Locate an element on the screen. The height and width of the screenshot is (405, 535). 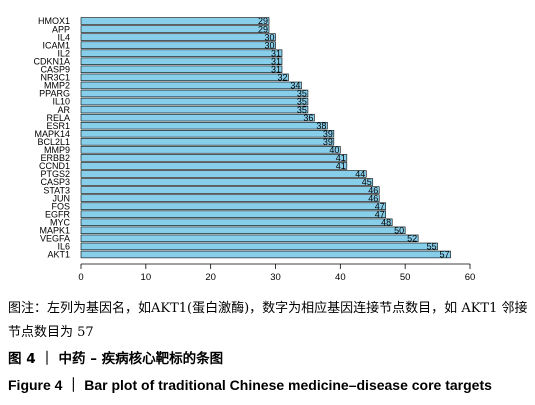
bar-AKT1 is located at coordinates (265, 254).